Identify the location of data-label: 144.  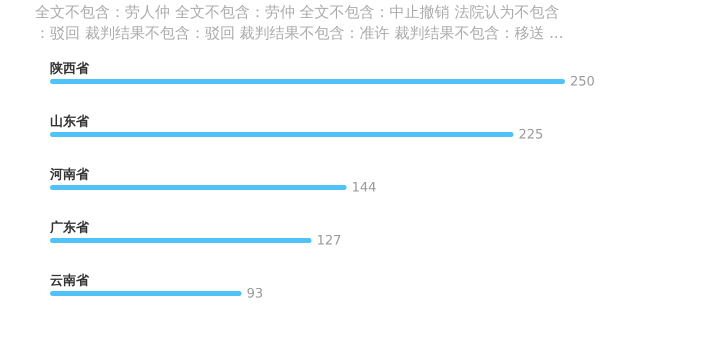
(364, 188).